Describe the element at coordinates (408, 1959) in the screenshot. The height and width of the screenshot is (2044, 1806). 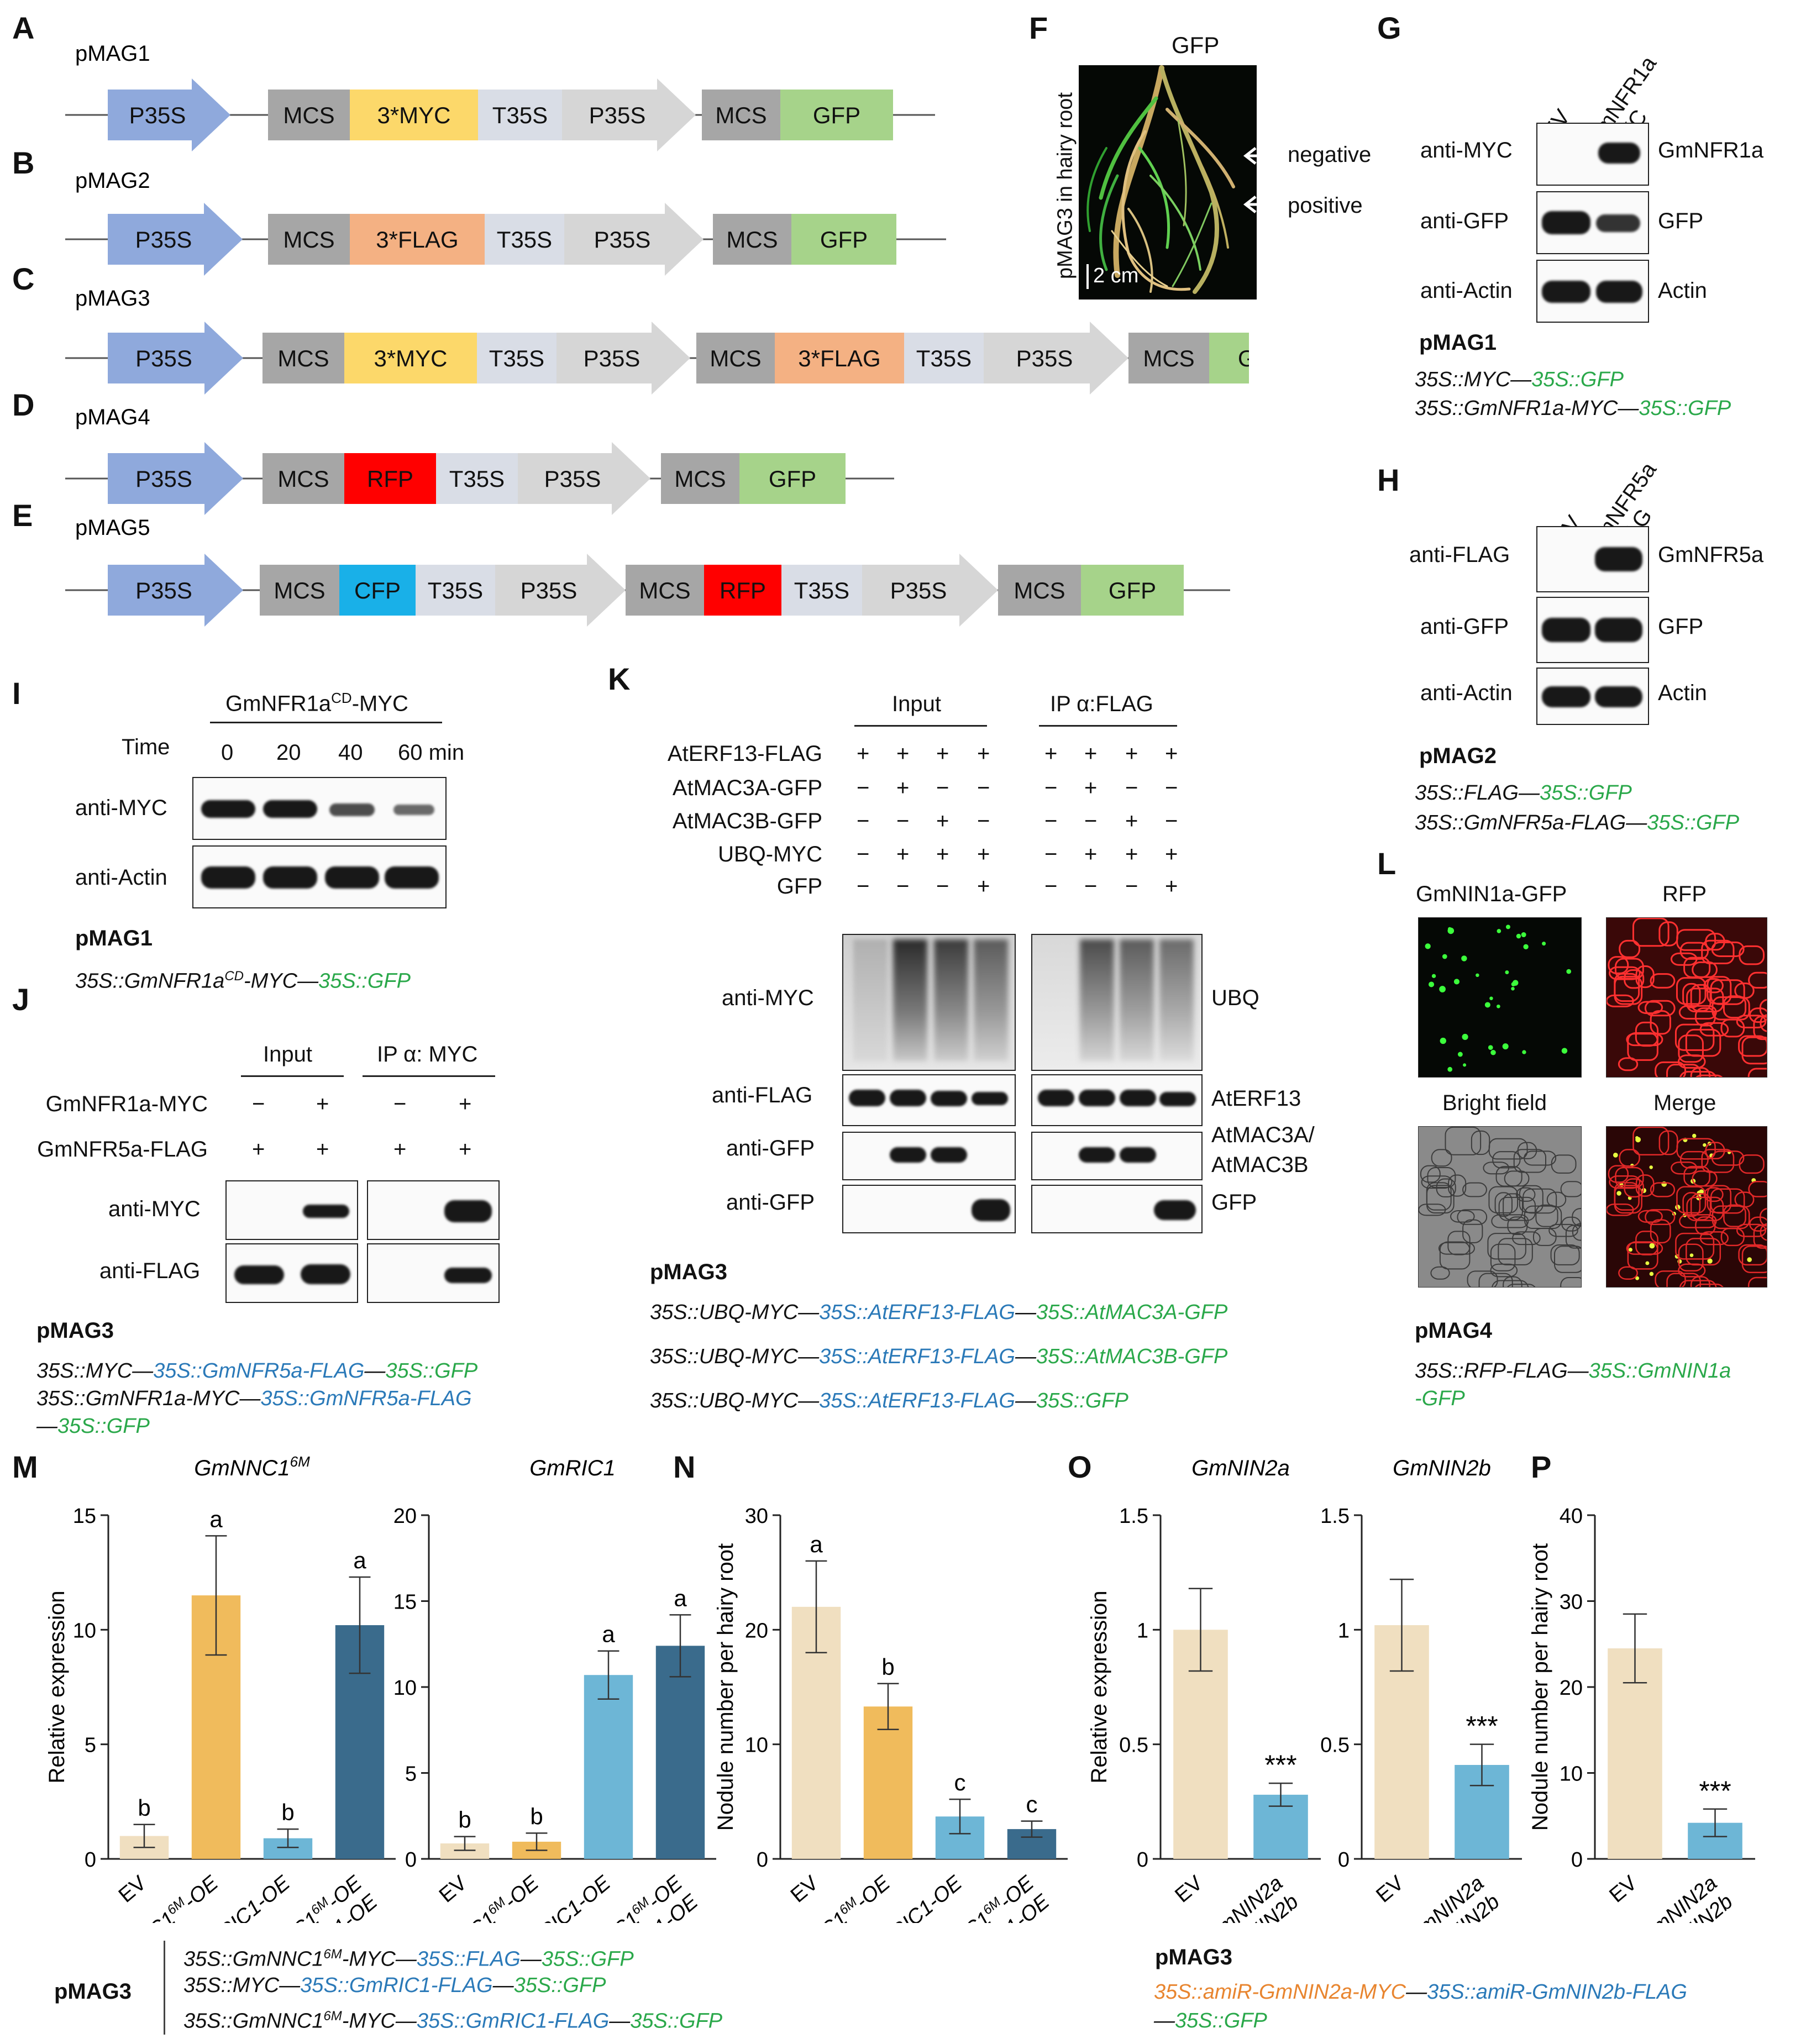
I see `m-caption-0: 35S::GmNNC16M-MYC—35S::FLAG—35S::GFP` at that location.